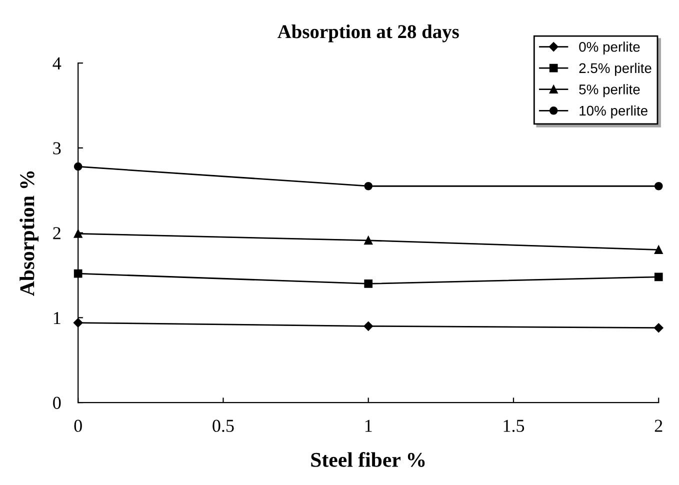 This screenshot has height=485, width=679. What do you see at coordinates (78, 426) in the screenshot?
I see `x-tick-label: 0` at bounding box center [78, 426].